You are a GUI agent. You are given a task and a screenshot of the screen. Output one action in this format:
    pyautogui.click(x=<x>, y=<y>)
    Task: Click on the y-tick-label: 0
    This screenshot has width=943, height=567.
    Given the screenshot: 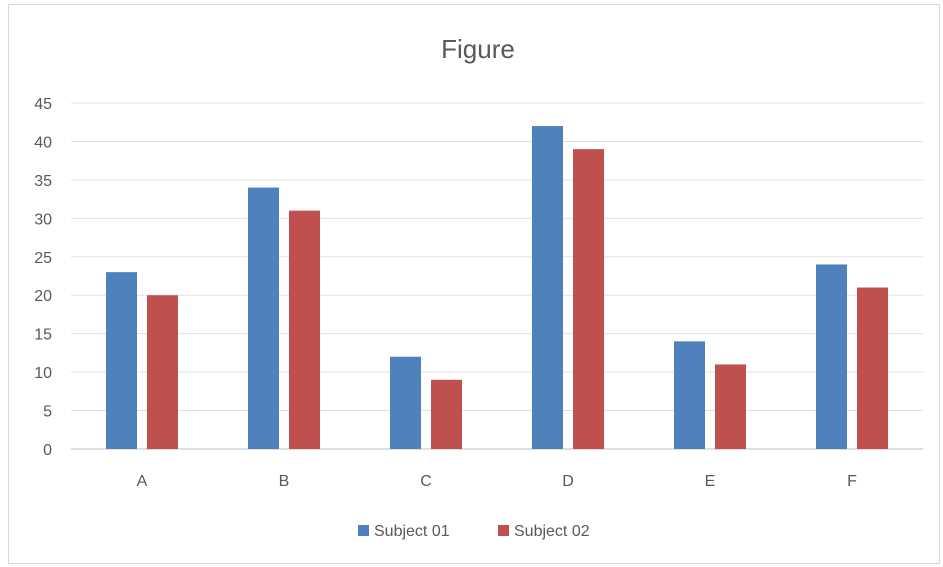 What is the action you would take?
    pyautogui.click(x=47, y=450)
    